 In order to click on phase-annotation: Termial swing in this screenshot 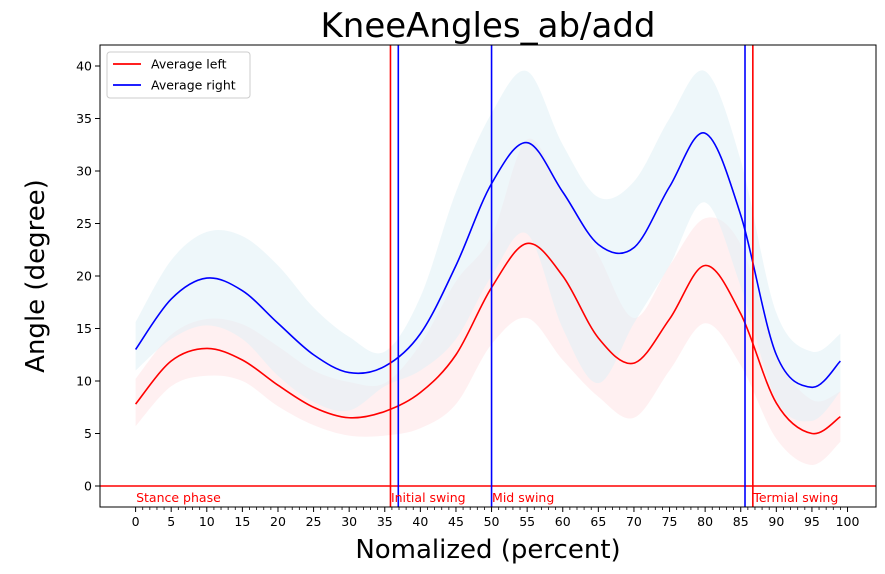, I will do `click(795, 497)`.